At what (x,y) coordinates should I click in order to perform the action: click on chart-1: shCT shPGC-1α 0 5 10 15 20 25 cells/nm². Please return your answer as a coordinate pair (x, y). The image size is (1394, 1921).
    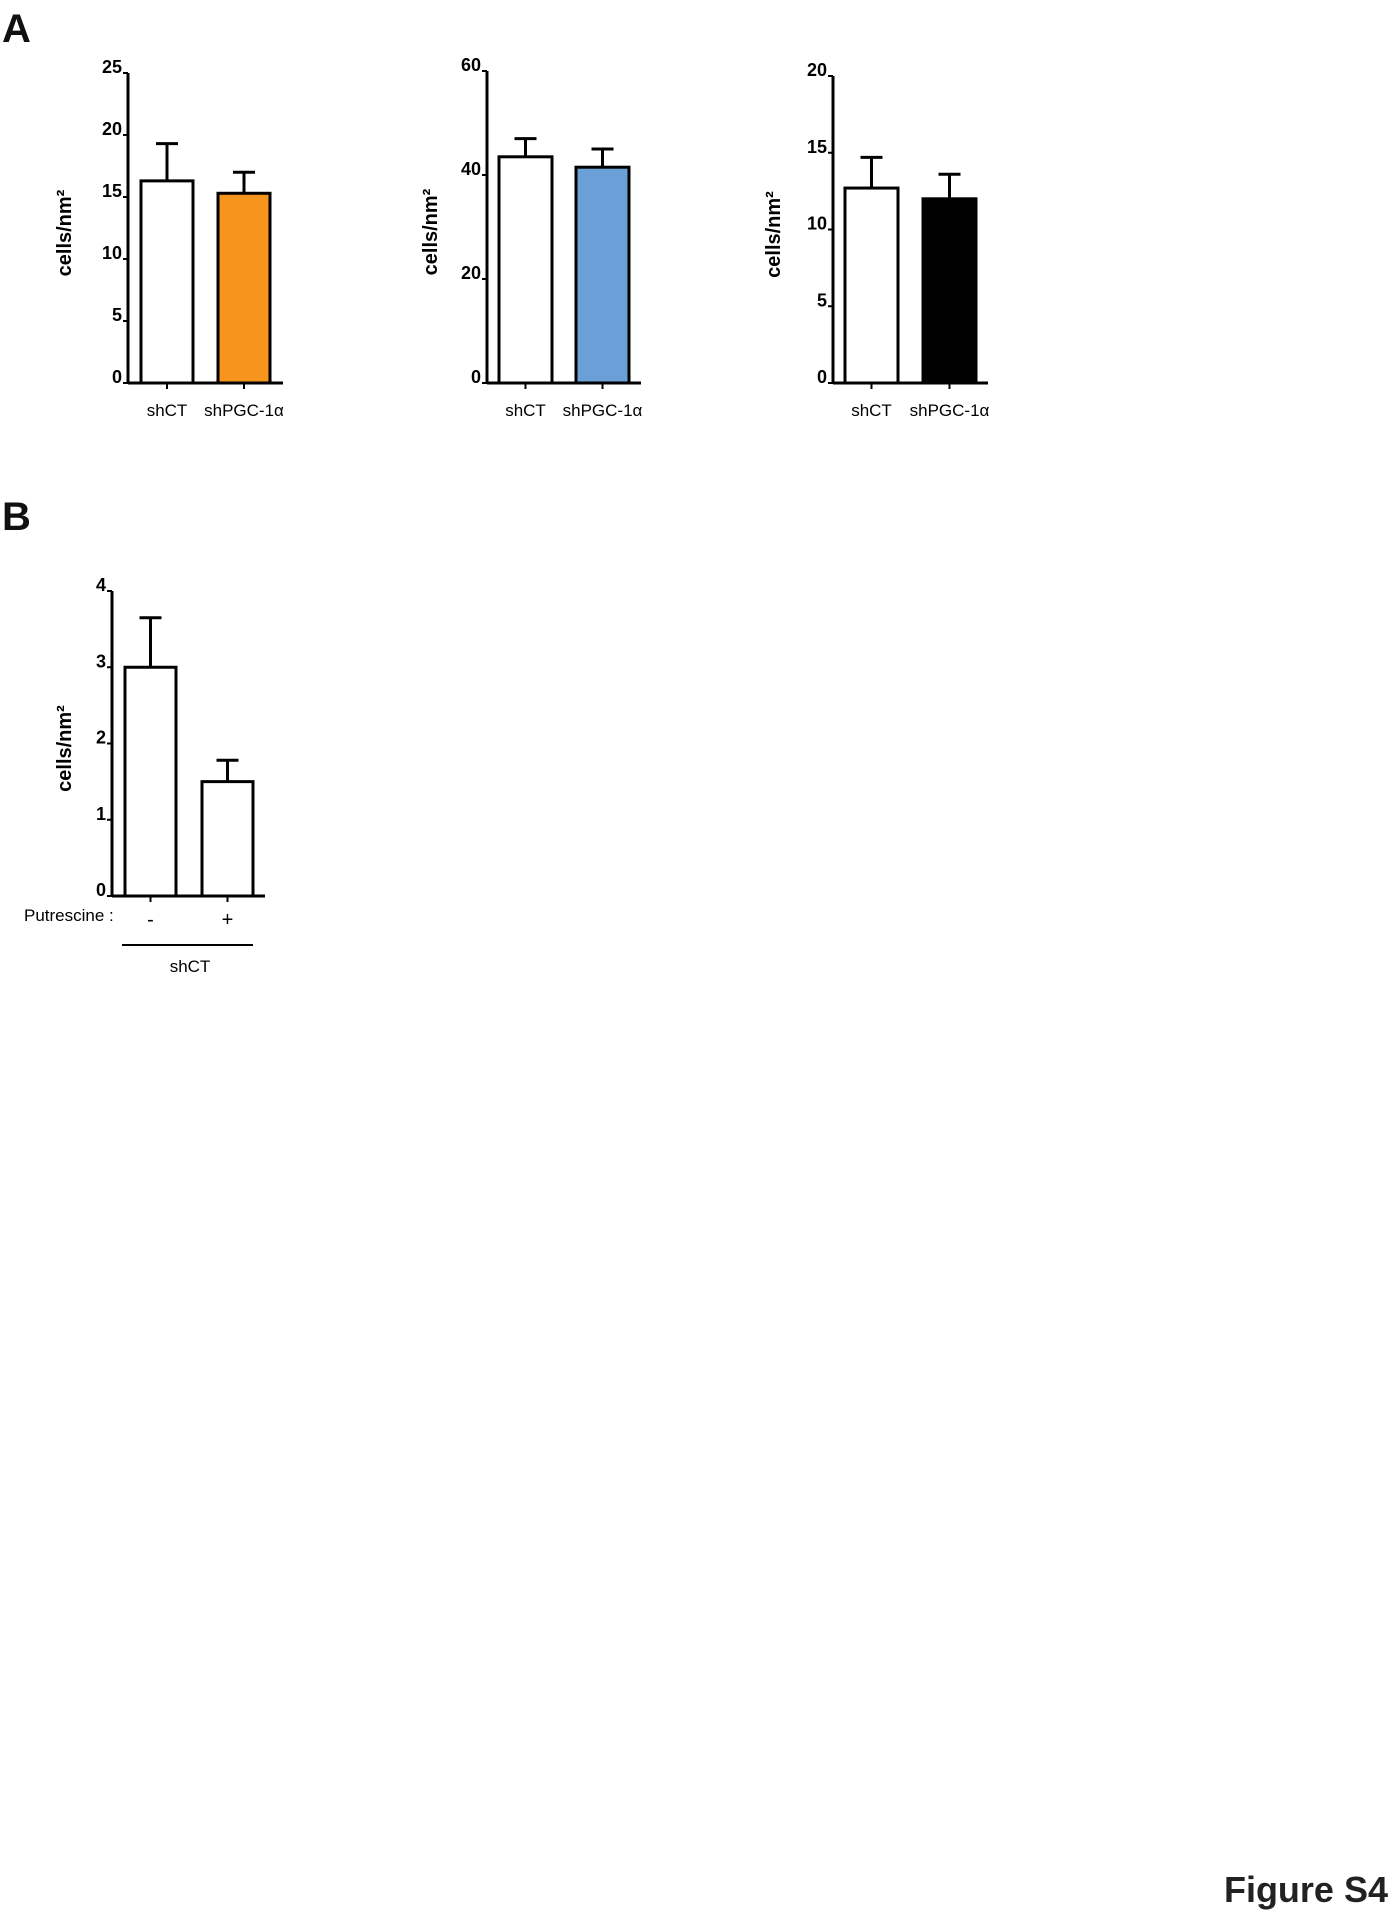
    Looking at the image, I should click on (169, 238).